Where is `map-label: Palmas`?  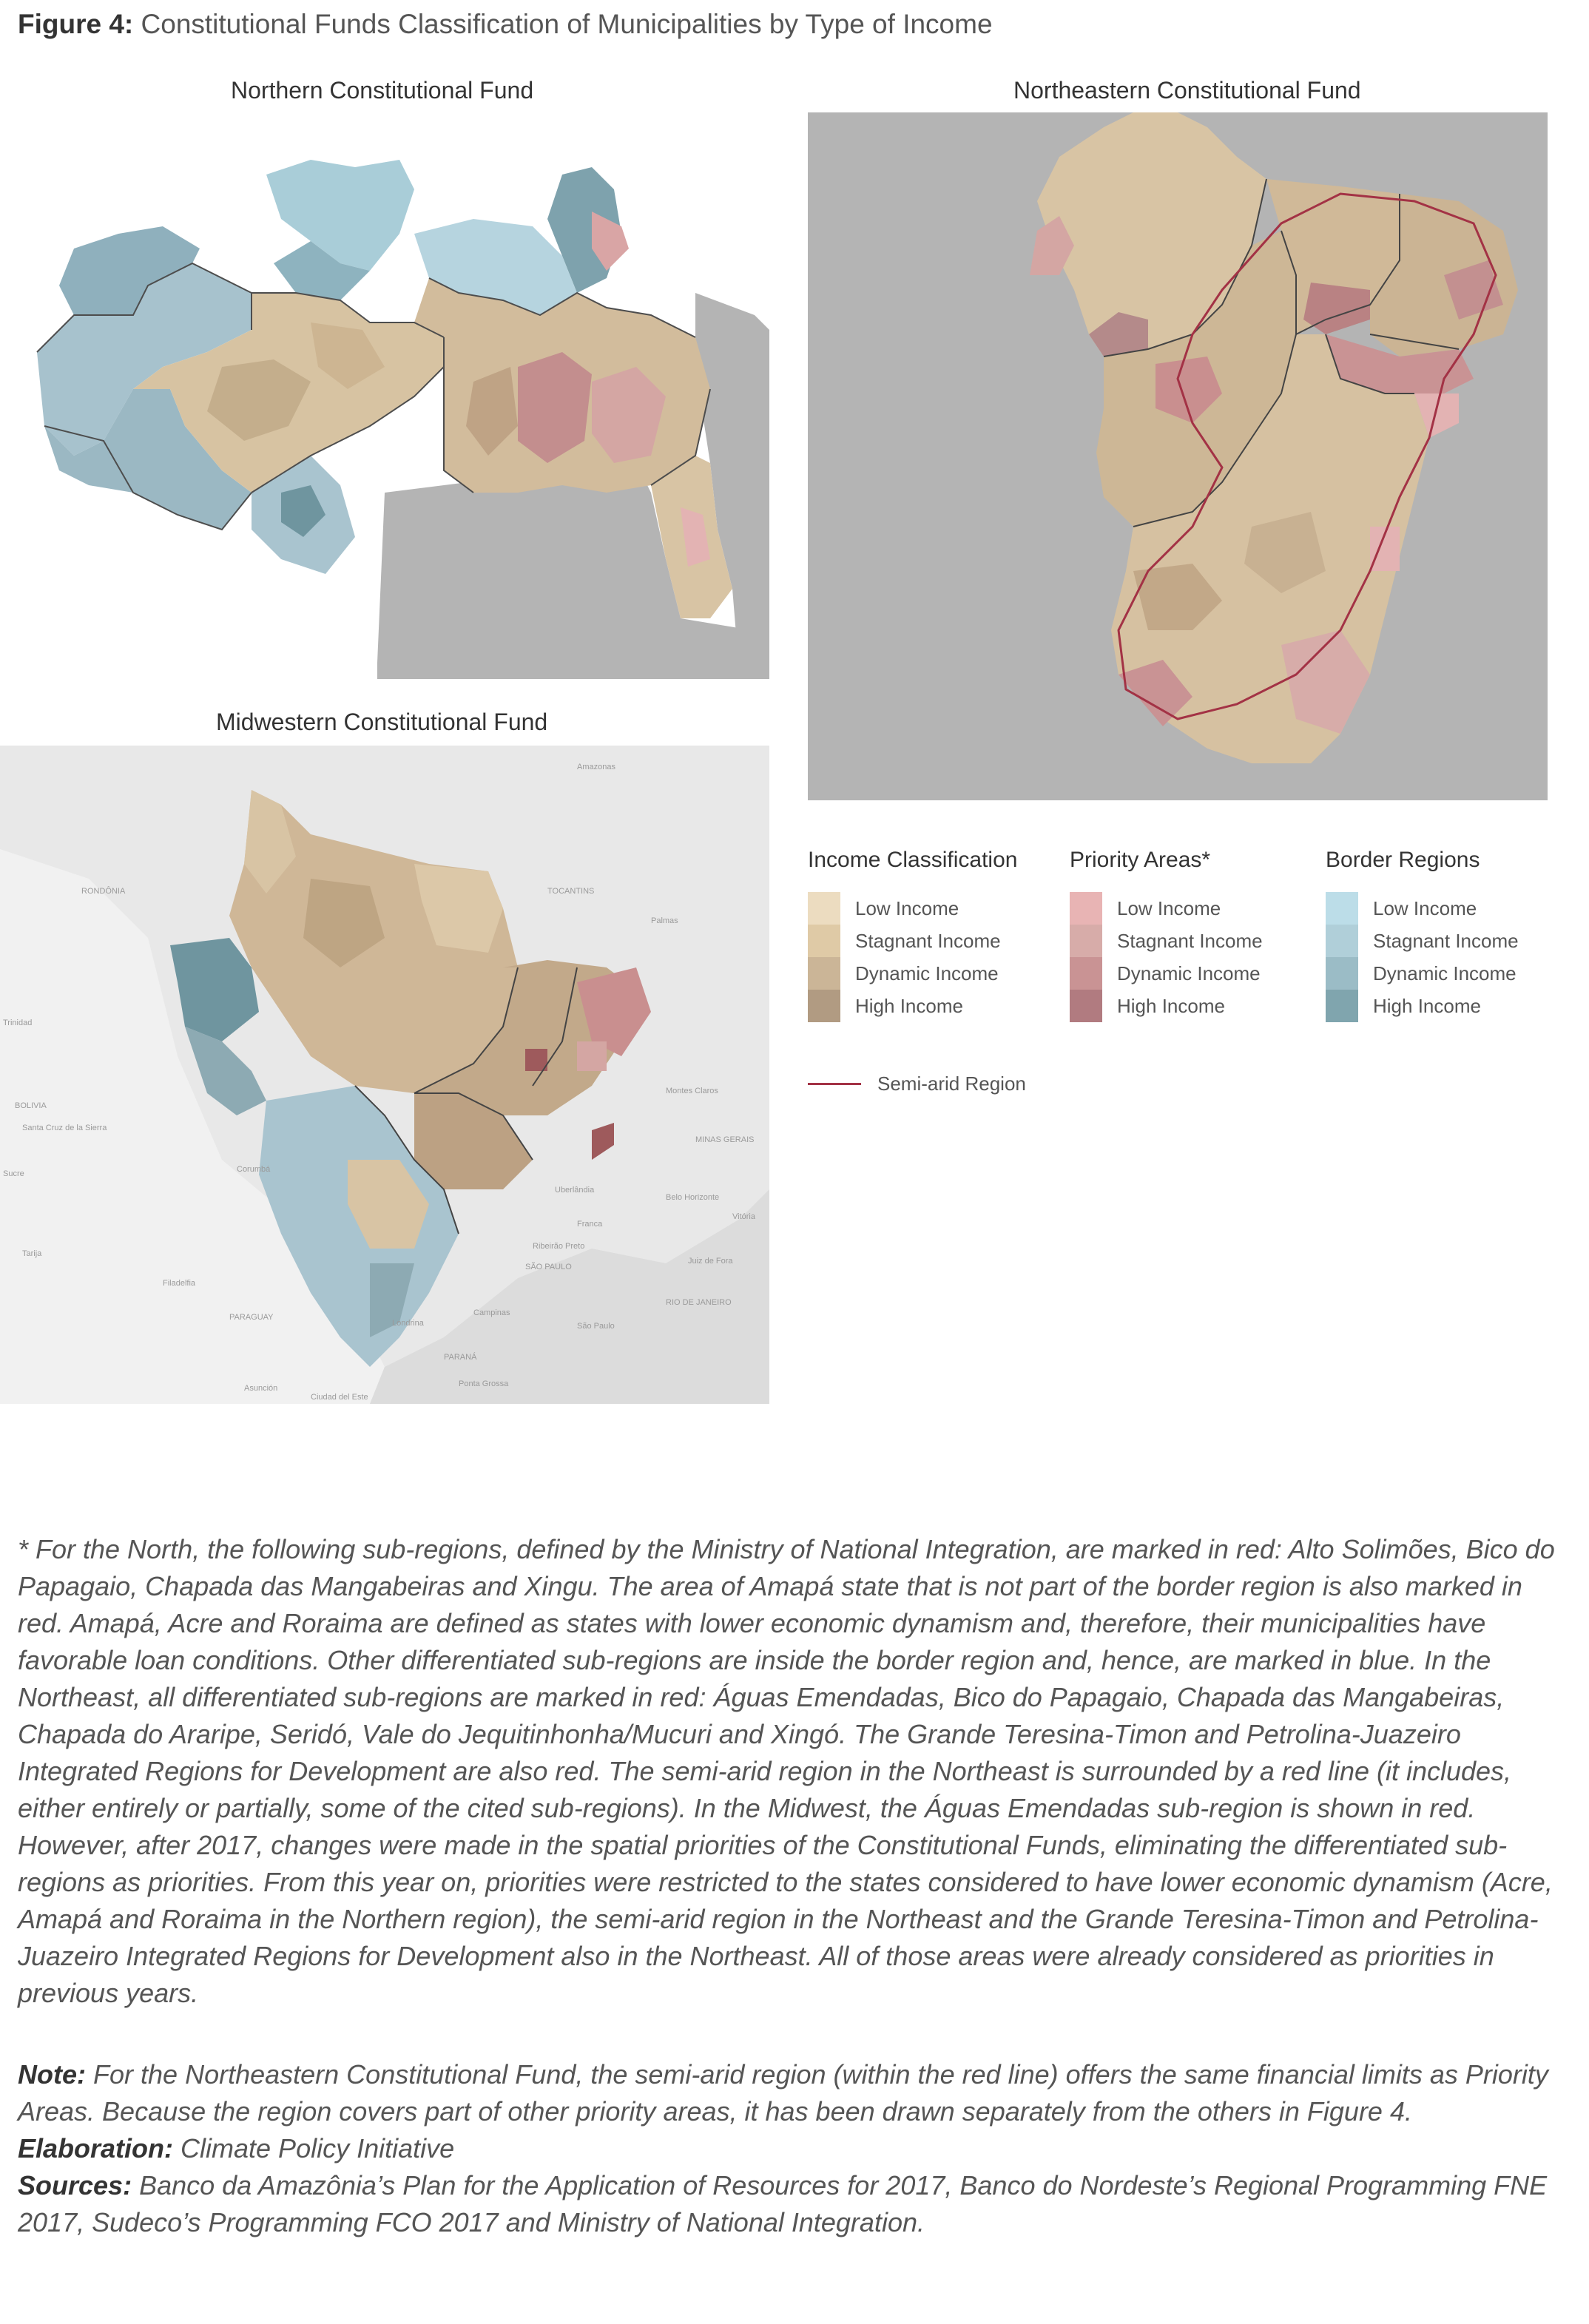
map-label: Palmas is located at coordinates (664, 921).